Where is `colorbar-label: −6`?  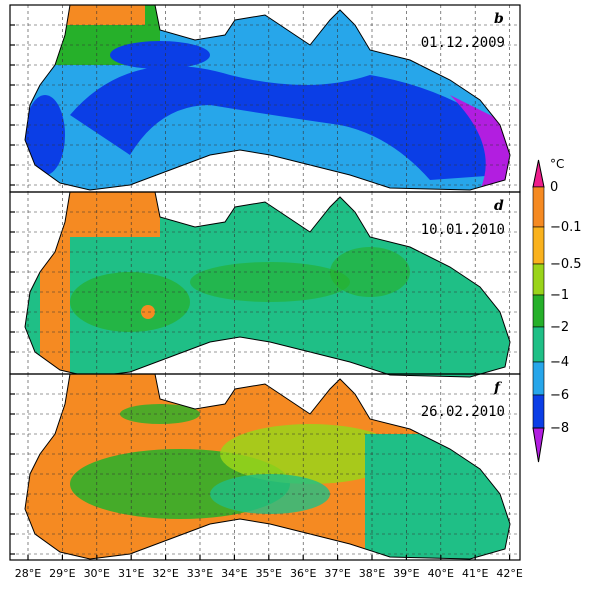
colorbar-label: −6 is located at coordinates (559, 395).